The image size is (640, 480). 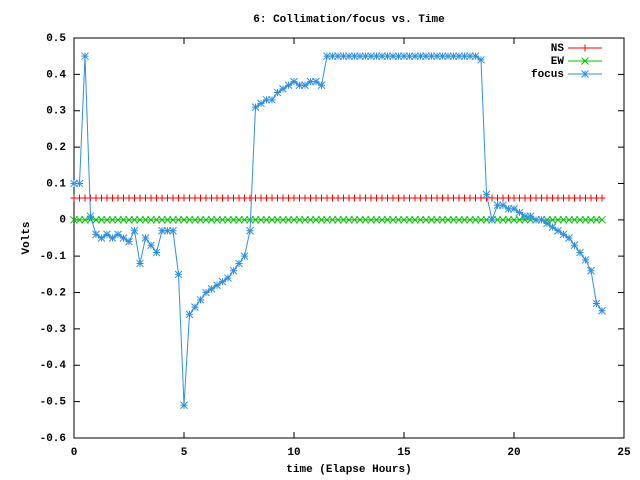 What do you see at coordinates (558, 49) in the screenshot?
I see `legend-label: NS` at bounding box center [558, 49].